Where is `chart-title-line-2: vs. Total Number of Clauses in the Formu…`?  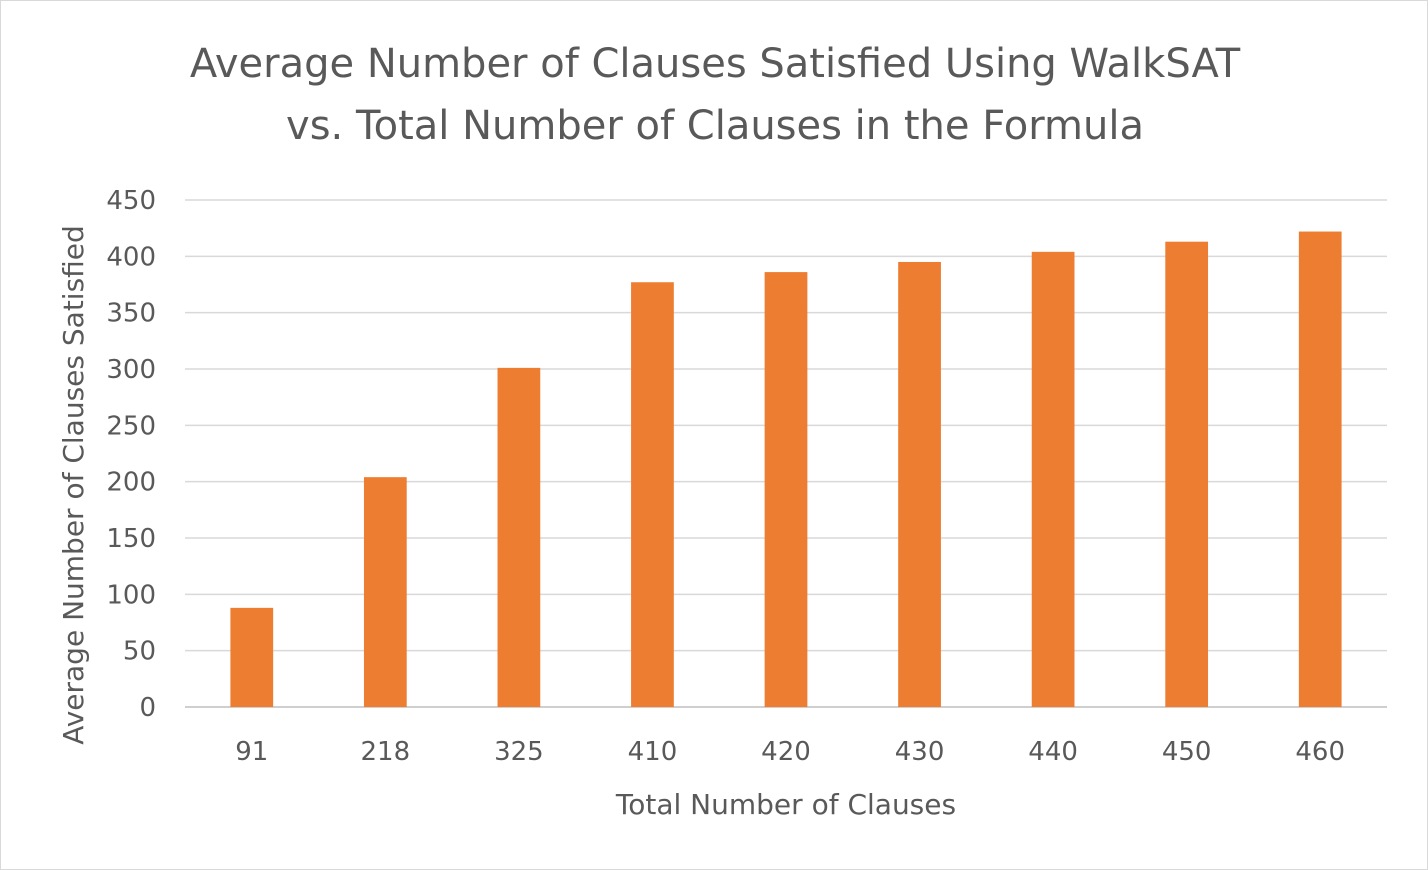
chart-title-line-2: vs. Total Number of Clauses in the Formu… is located at coordinates (715, 126).